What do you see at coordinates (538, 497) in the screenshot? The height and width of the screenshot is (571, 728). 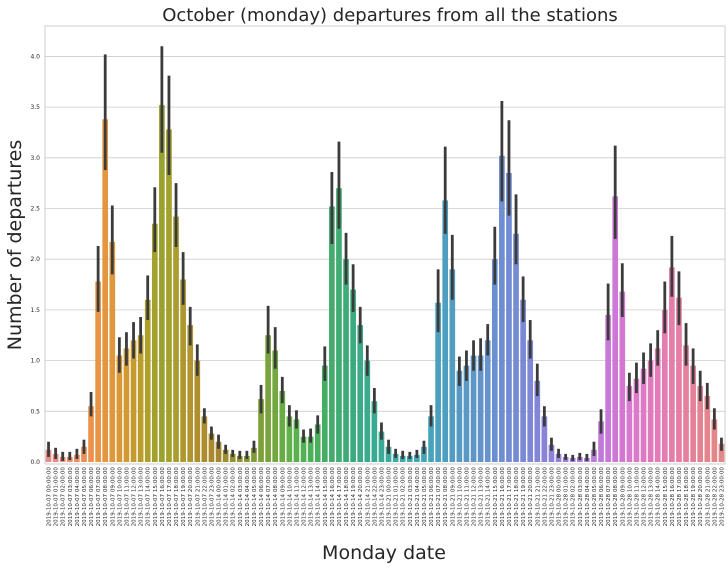 I see `x-tick-label: 2019-10-21 21:00:00` at bounding box center [538, 497].